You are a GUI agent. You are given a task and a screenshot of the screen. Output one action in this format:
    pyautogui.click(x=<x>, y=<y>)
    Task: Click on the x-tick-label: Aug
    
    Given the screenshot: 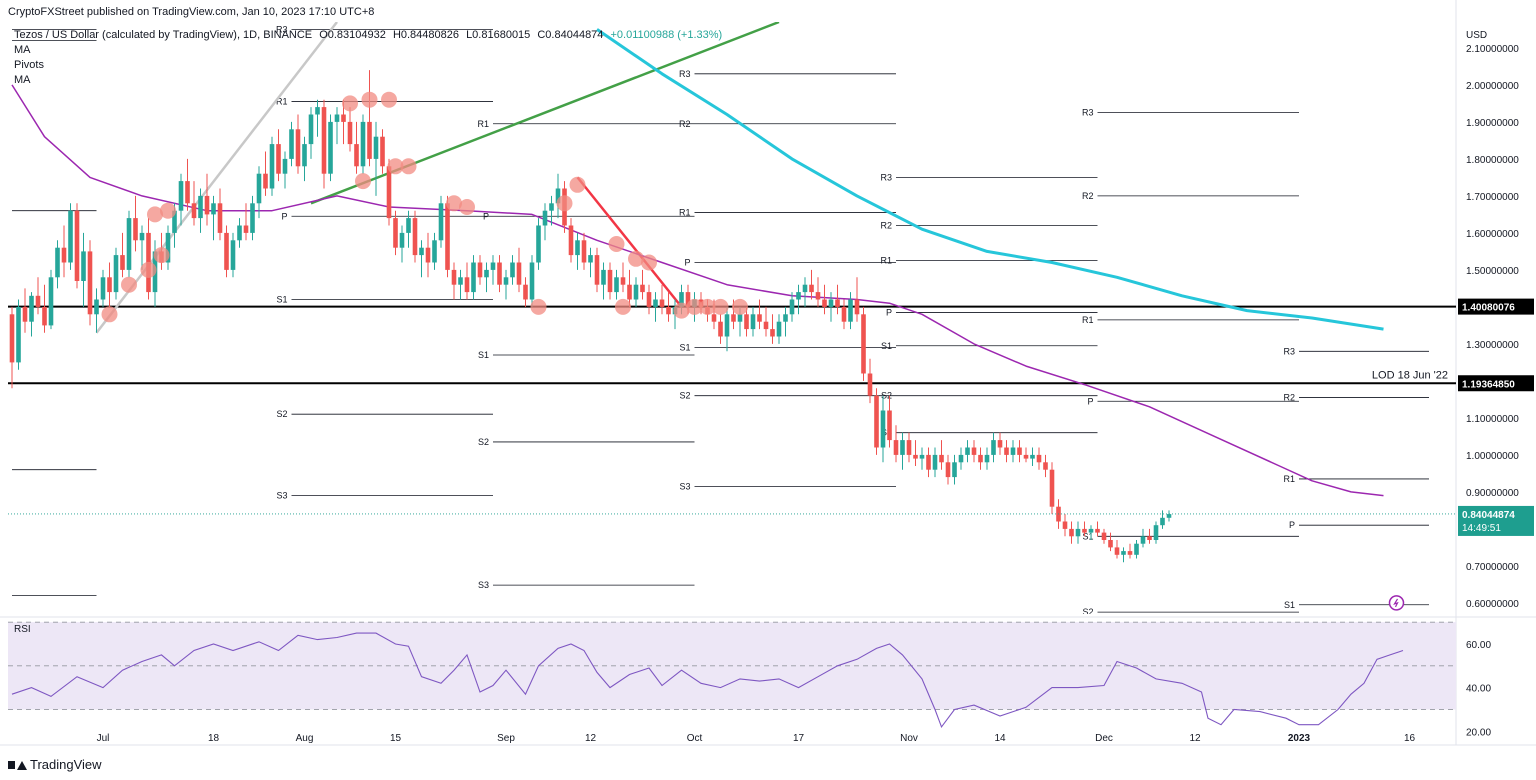 What is the action you would take?
    pyautogui.click(x=305, y=738)
    